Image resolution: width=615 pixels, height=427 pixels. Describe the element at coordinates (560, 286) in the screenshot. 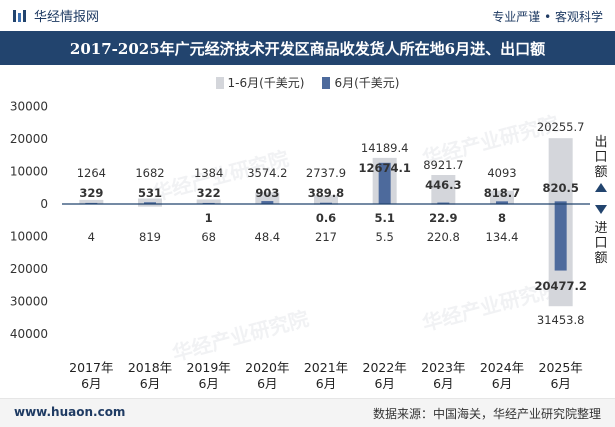

I see `data-label-import-monthly: 20477.2` at that location.